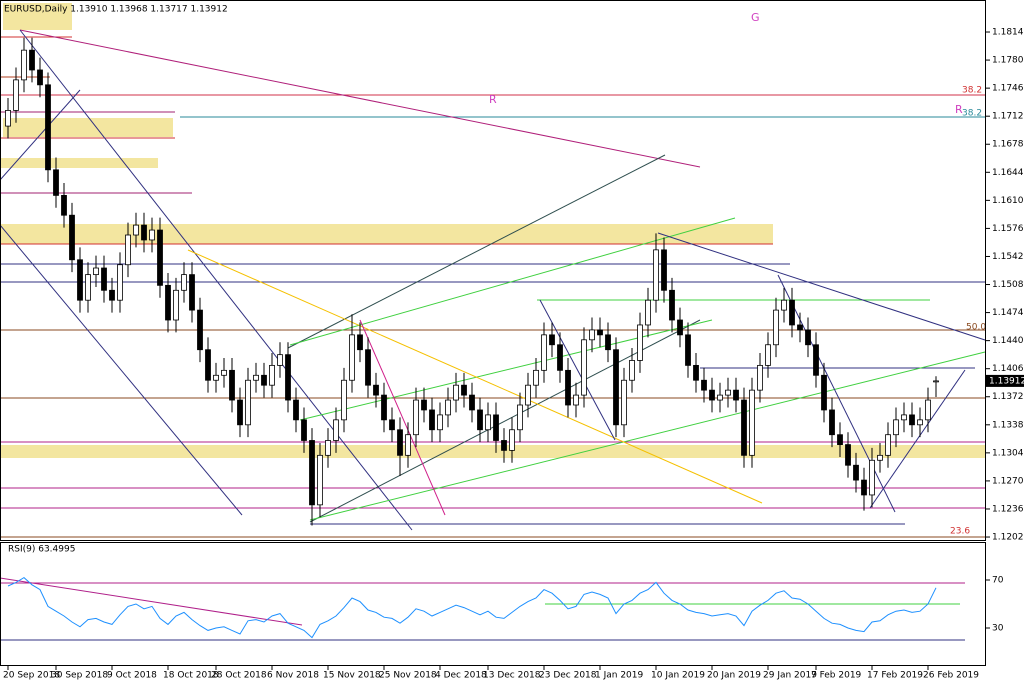 The image size is (1024, 687). What do you see at coordinates (239, 676) in the screenshot?
I see `x-tick-label: 28 Oct 2018` at bounding box center [239, 676].